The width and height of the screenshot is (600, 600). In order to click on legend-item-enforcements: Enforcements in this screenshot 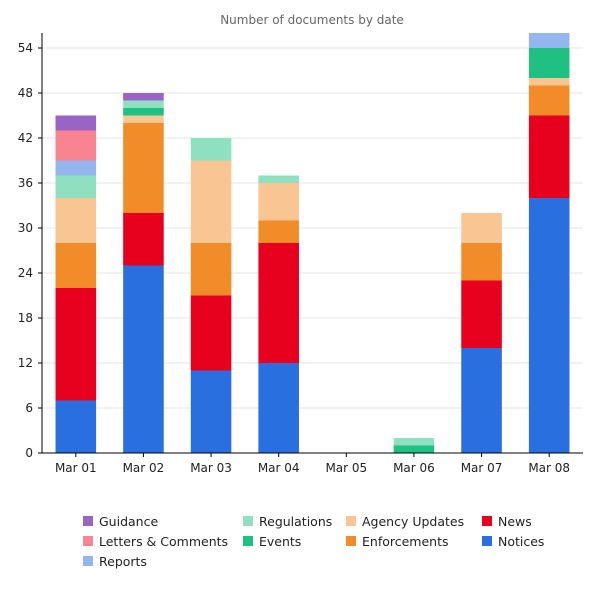, I will do `click(414, 541)`.